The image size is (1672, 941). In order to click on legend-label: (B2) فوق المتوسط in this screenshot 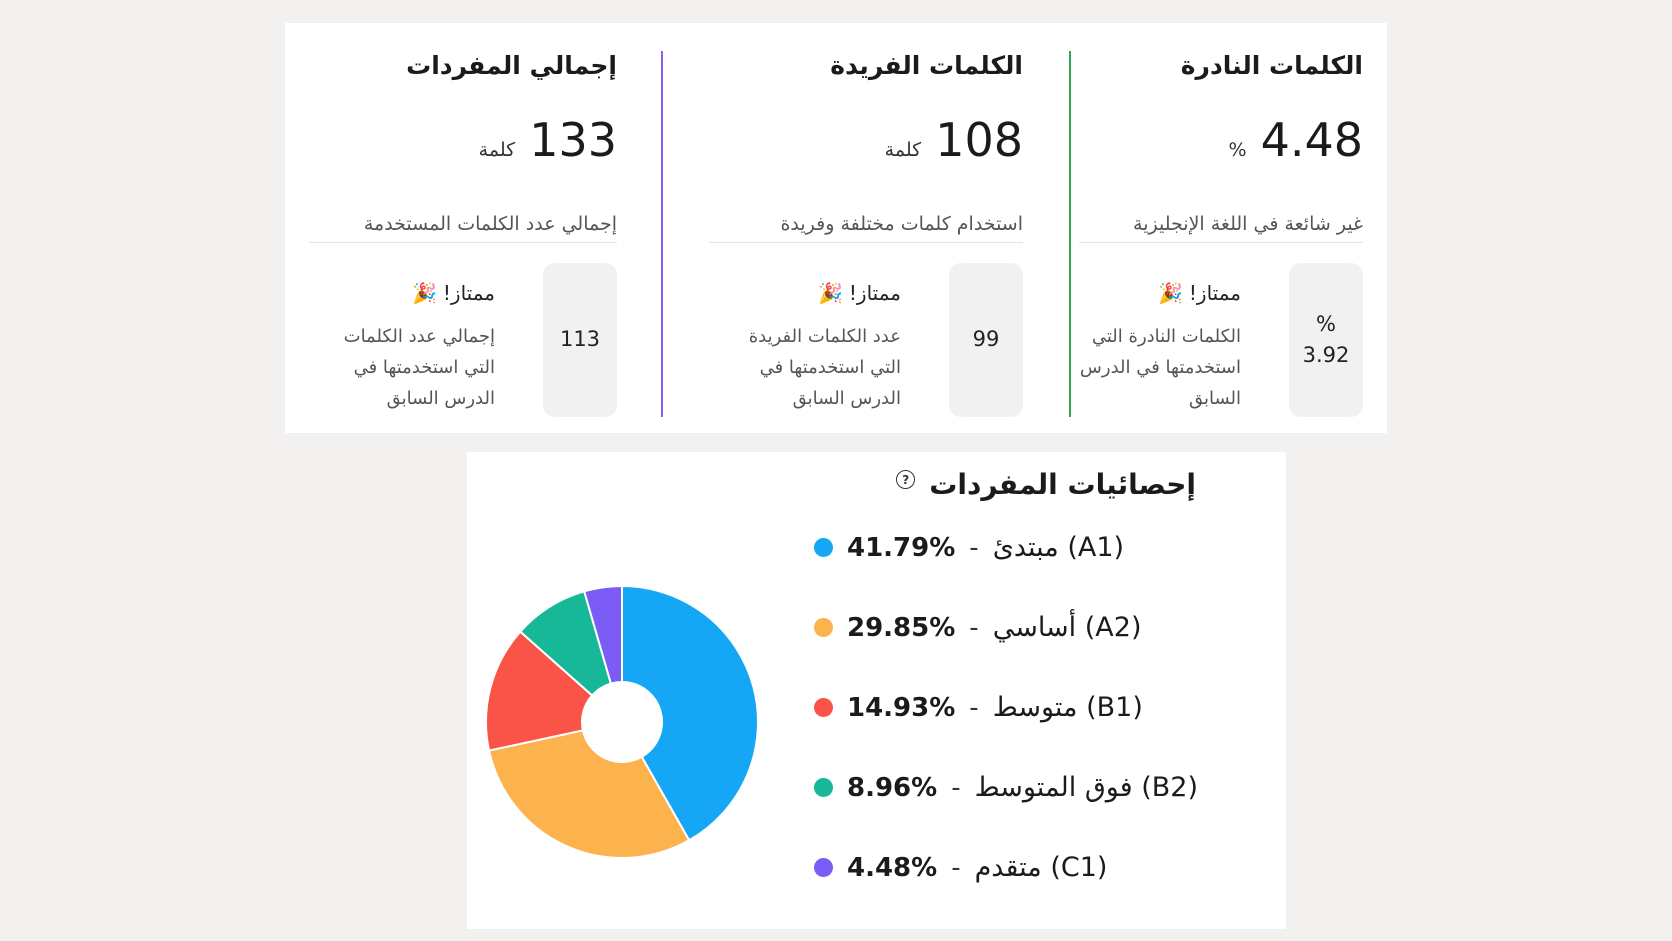, I will do `click(1086, 787)`.